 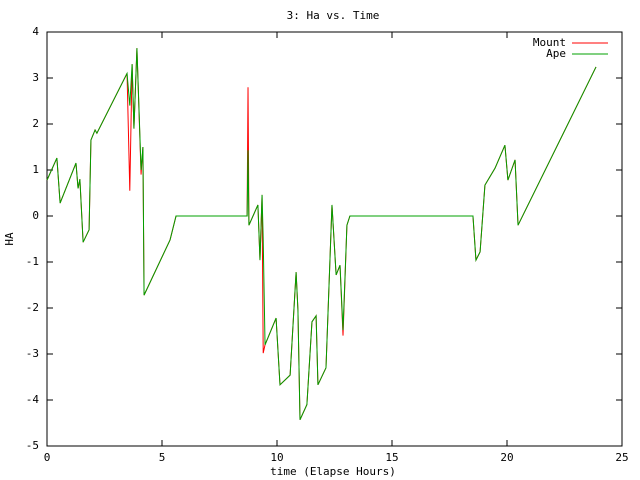 I want to click on x-tick-label: 5, so click(x=162, y=457).